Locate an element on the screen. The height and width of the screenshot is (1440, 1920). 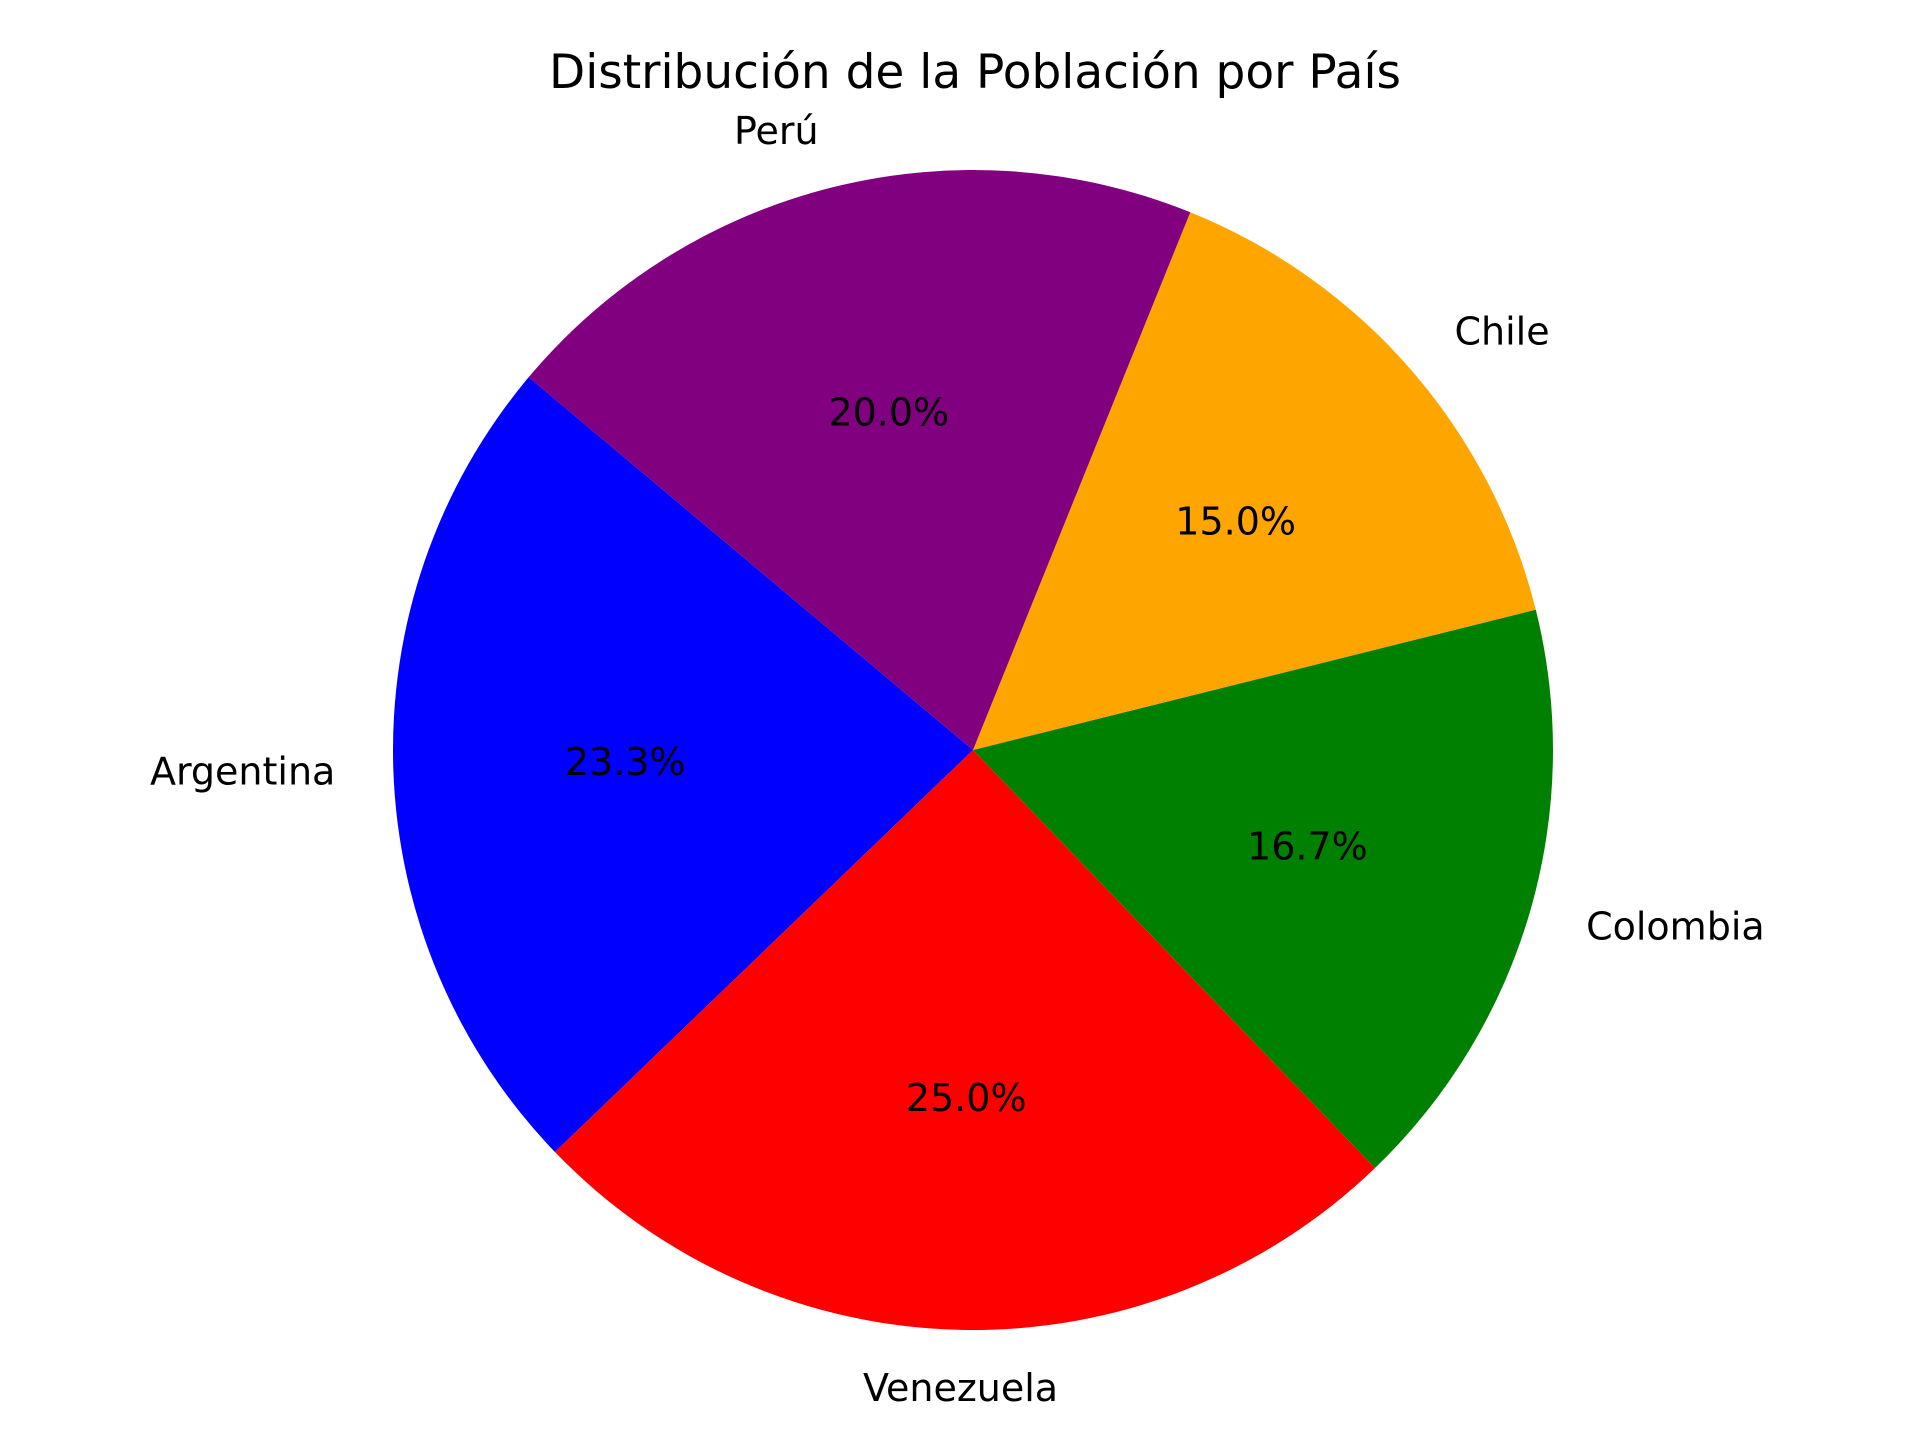
pie-category-label-colombia: Colombia is located at coordinates (1675, 926).